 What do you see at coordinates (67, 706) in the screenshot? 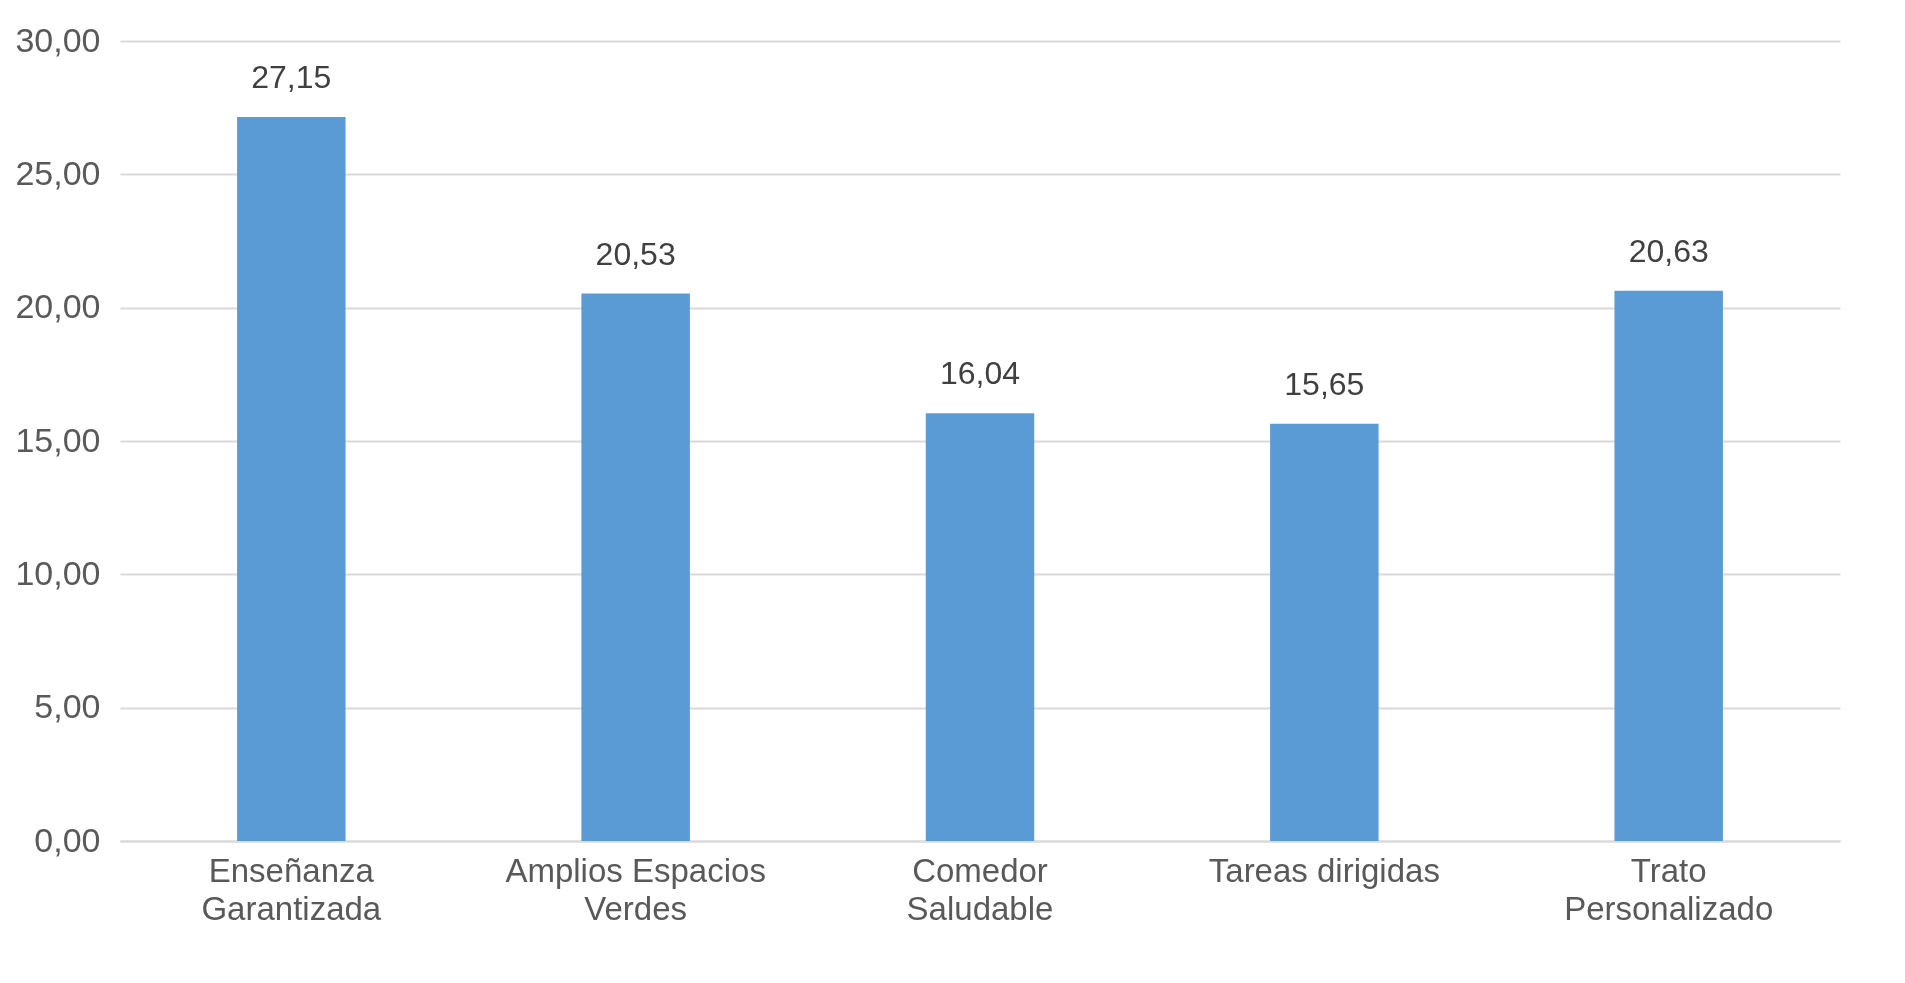
I see `y-tick-label: 5,00` at bounding box center [67, 706].